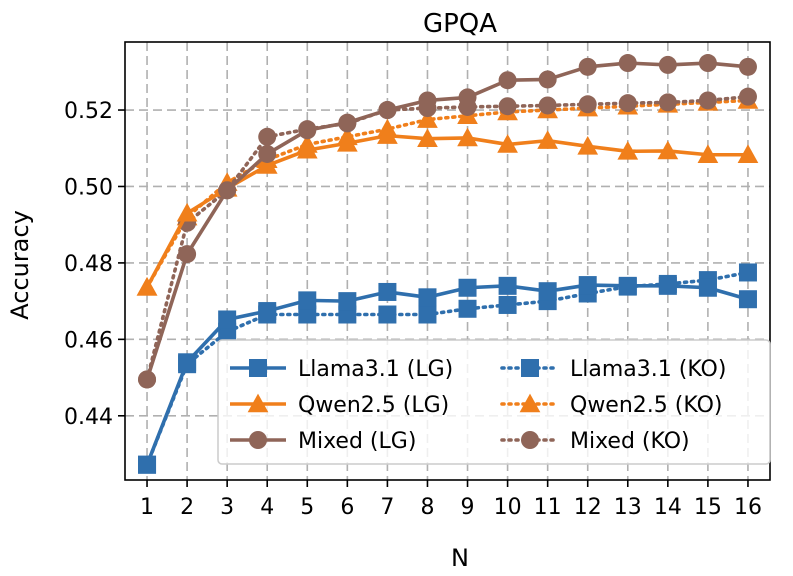  Describe the element at coordinates (508, 507) in the screenshot. I see `x-tick-label: 10` at that location.